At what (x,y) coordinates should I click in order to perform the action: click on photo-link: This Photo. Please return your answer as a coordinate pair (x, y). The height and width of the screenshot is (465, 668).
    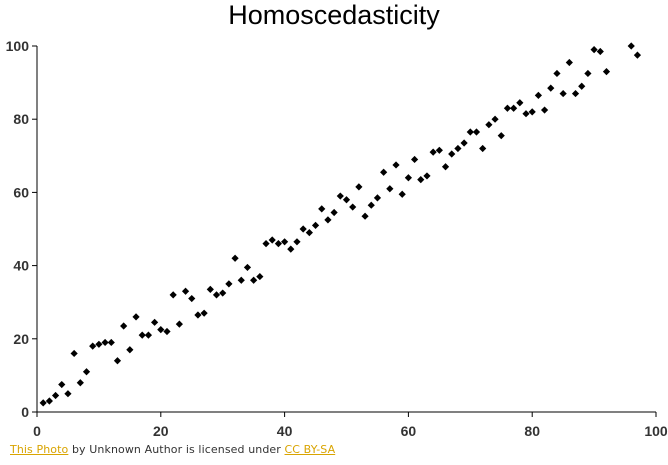
    Looking at the image, I should click on (39, 449).